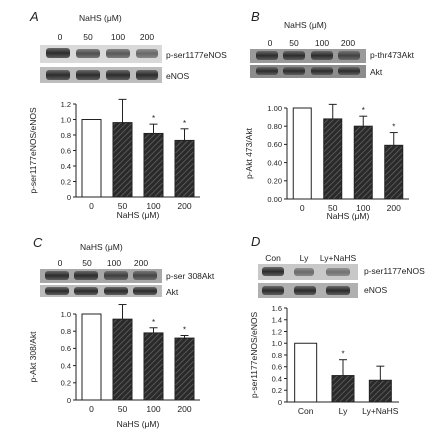  What do you see at coordinates (177, 76) in the screenshot?
I see `blot-label-a-bottom: eNOS` at bounding box center [177, 76].